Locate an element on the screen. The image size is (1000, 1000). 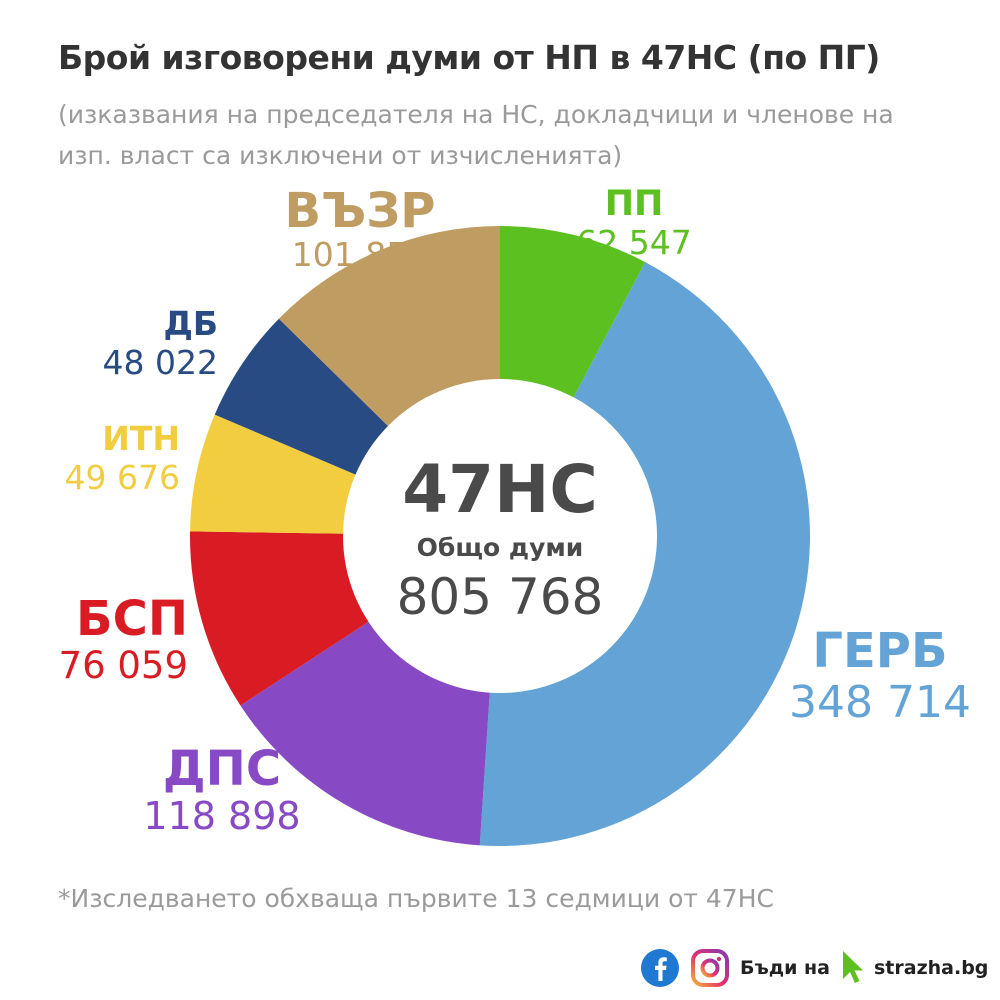
donut-hole is located at coordinates (500, 536).